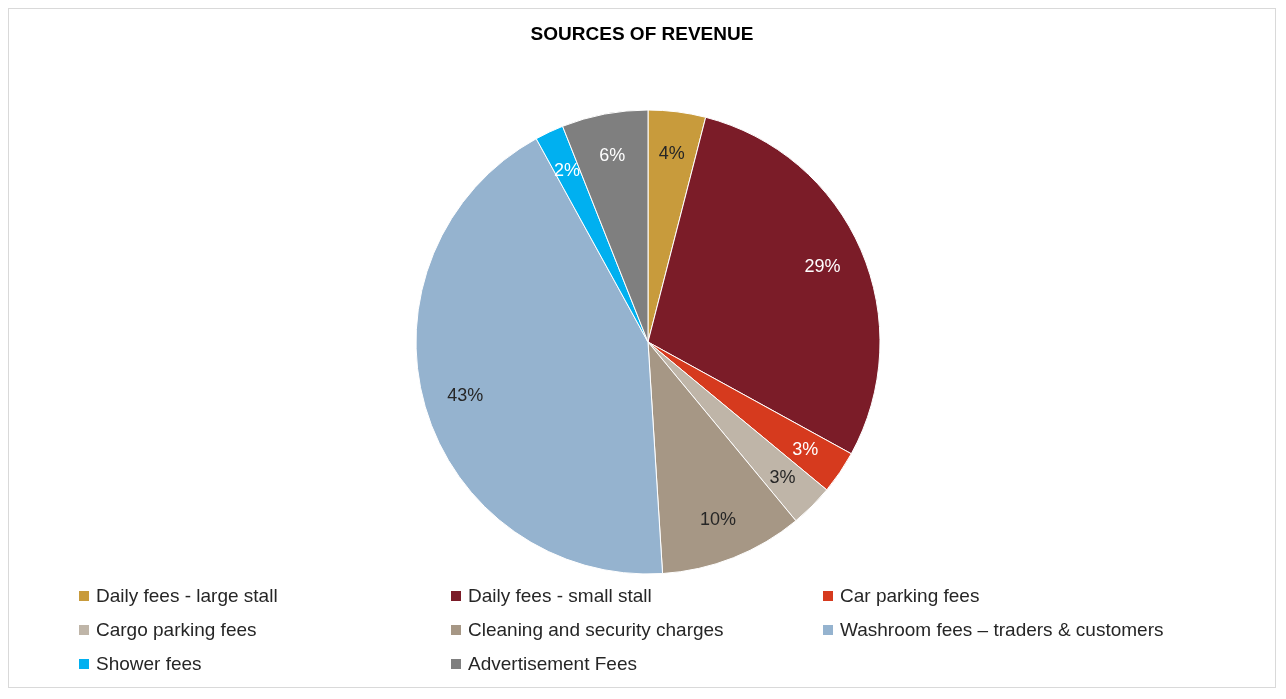  What do you see at coordinates (596, 630) in the screenshot?
I see `legend-label: Cleaning and security charges` at bounding box center [596, 630].